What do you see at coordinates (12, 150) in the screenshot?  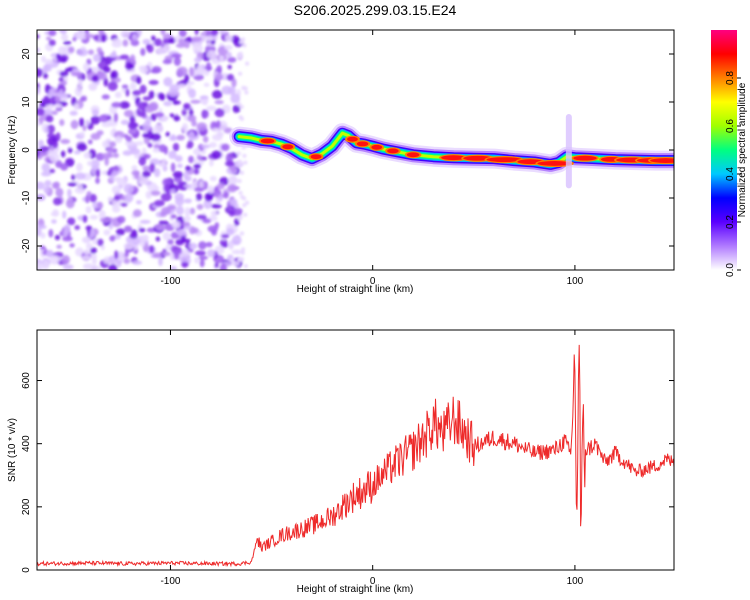 I see `spectrogram-ylabel: Frequency (Hz)` at bounding box center [12, 150].